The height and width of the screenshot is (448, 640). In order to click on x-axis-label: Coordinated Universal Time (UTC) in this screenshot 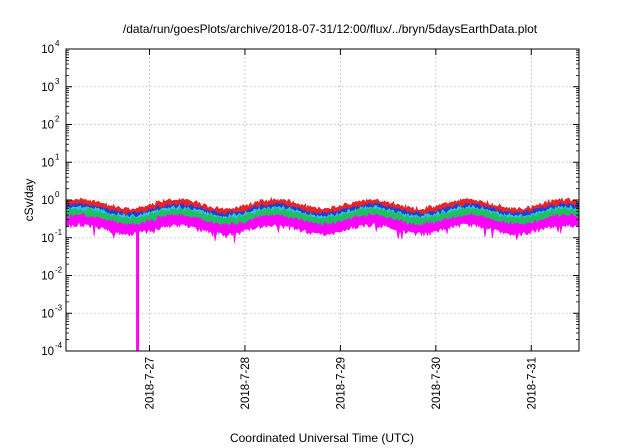, I will do `click(322, 438)`.